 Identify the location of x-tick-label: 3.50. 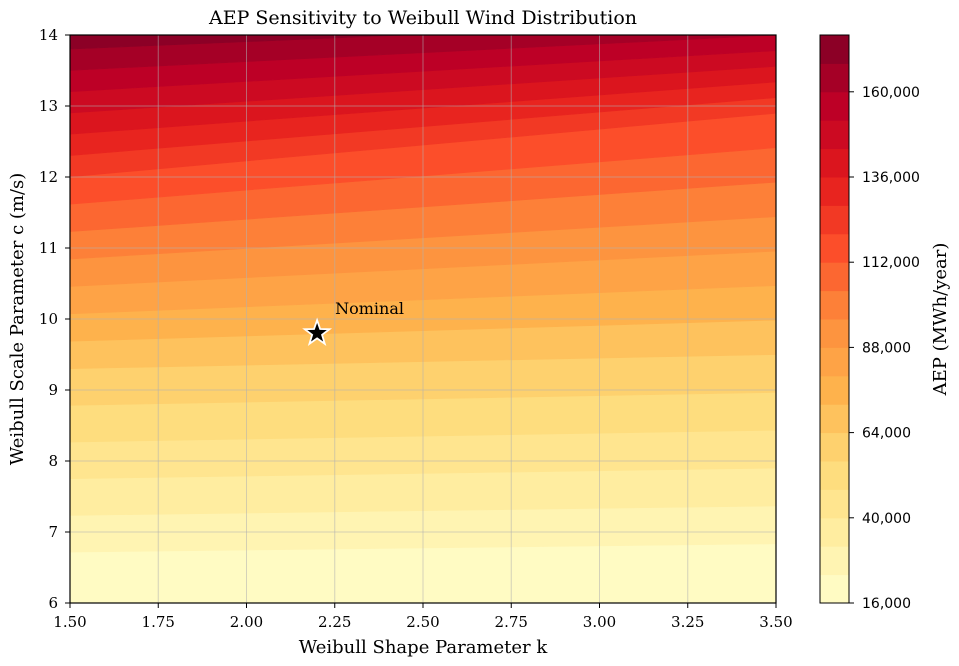
(775, 622).